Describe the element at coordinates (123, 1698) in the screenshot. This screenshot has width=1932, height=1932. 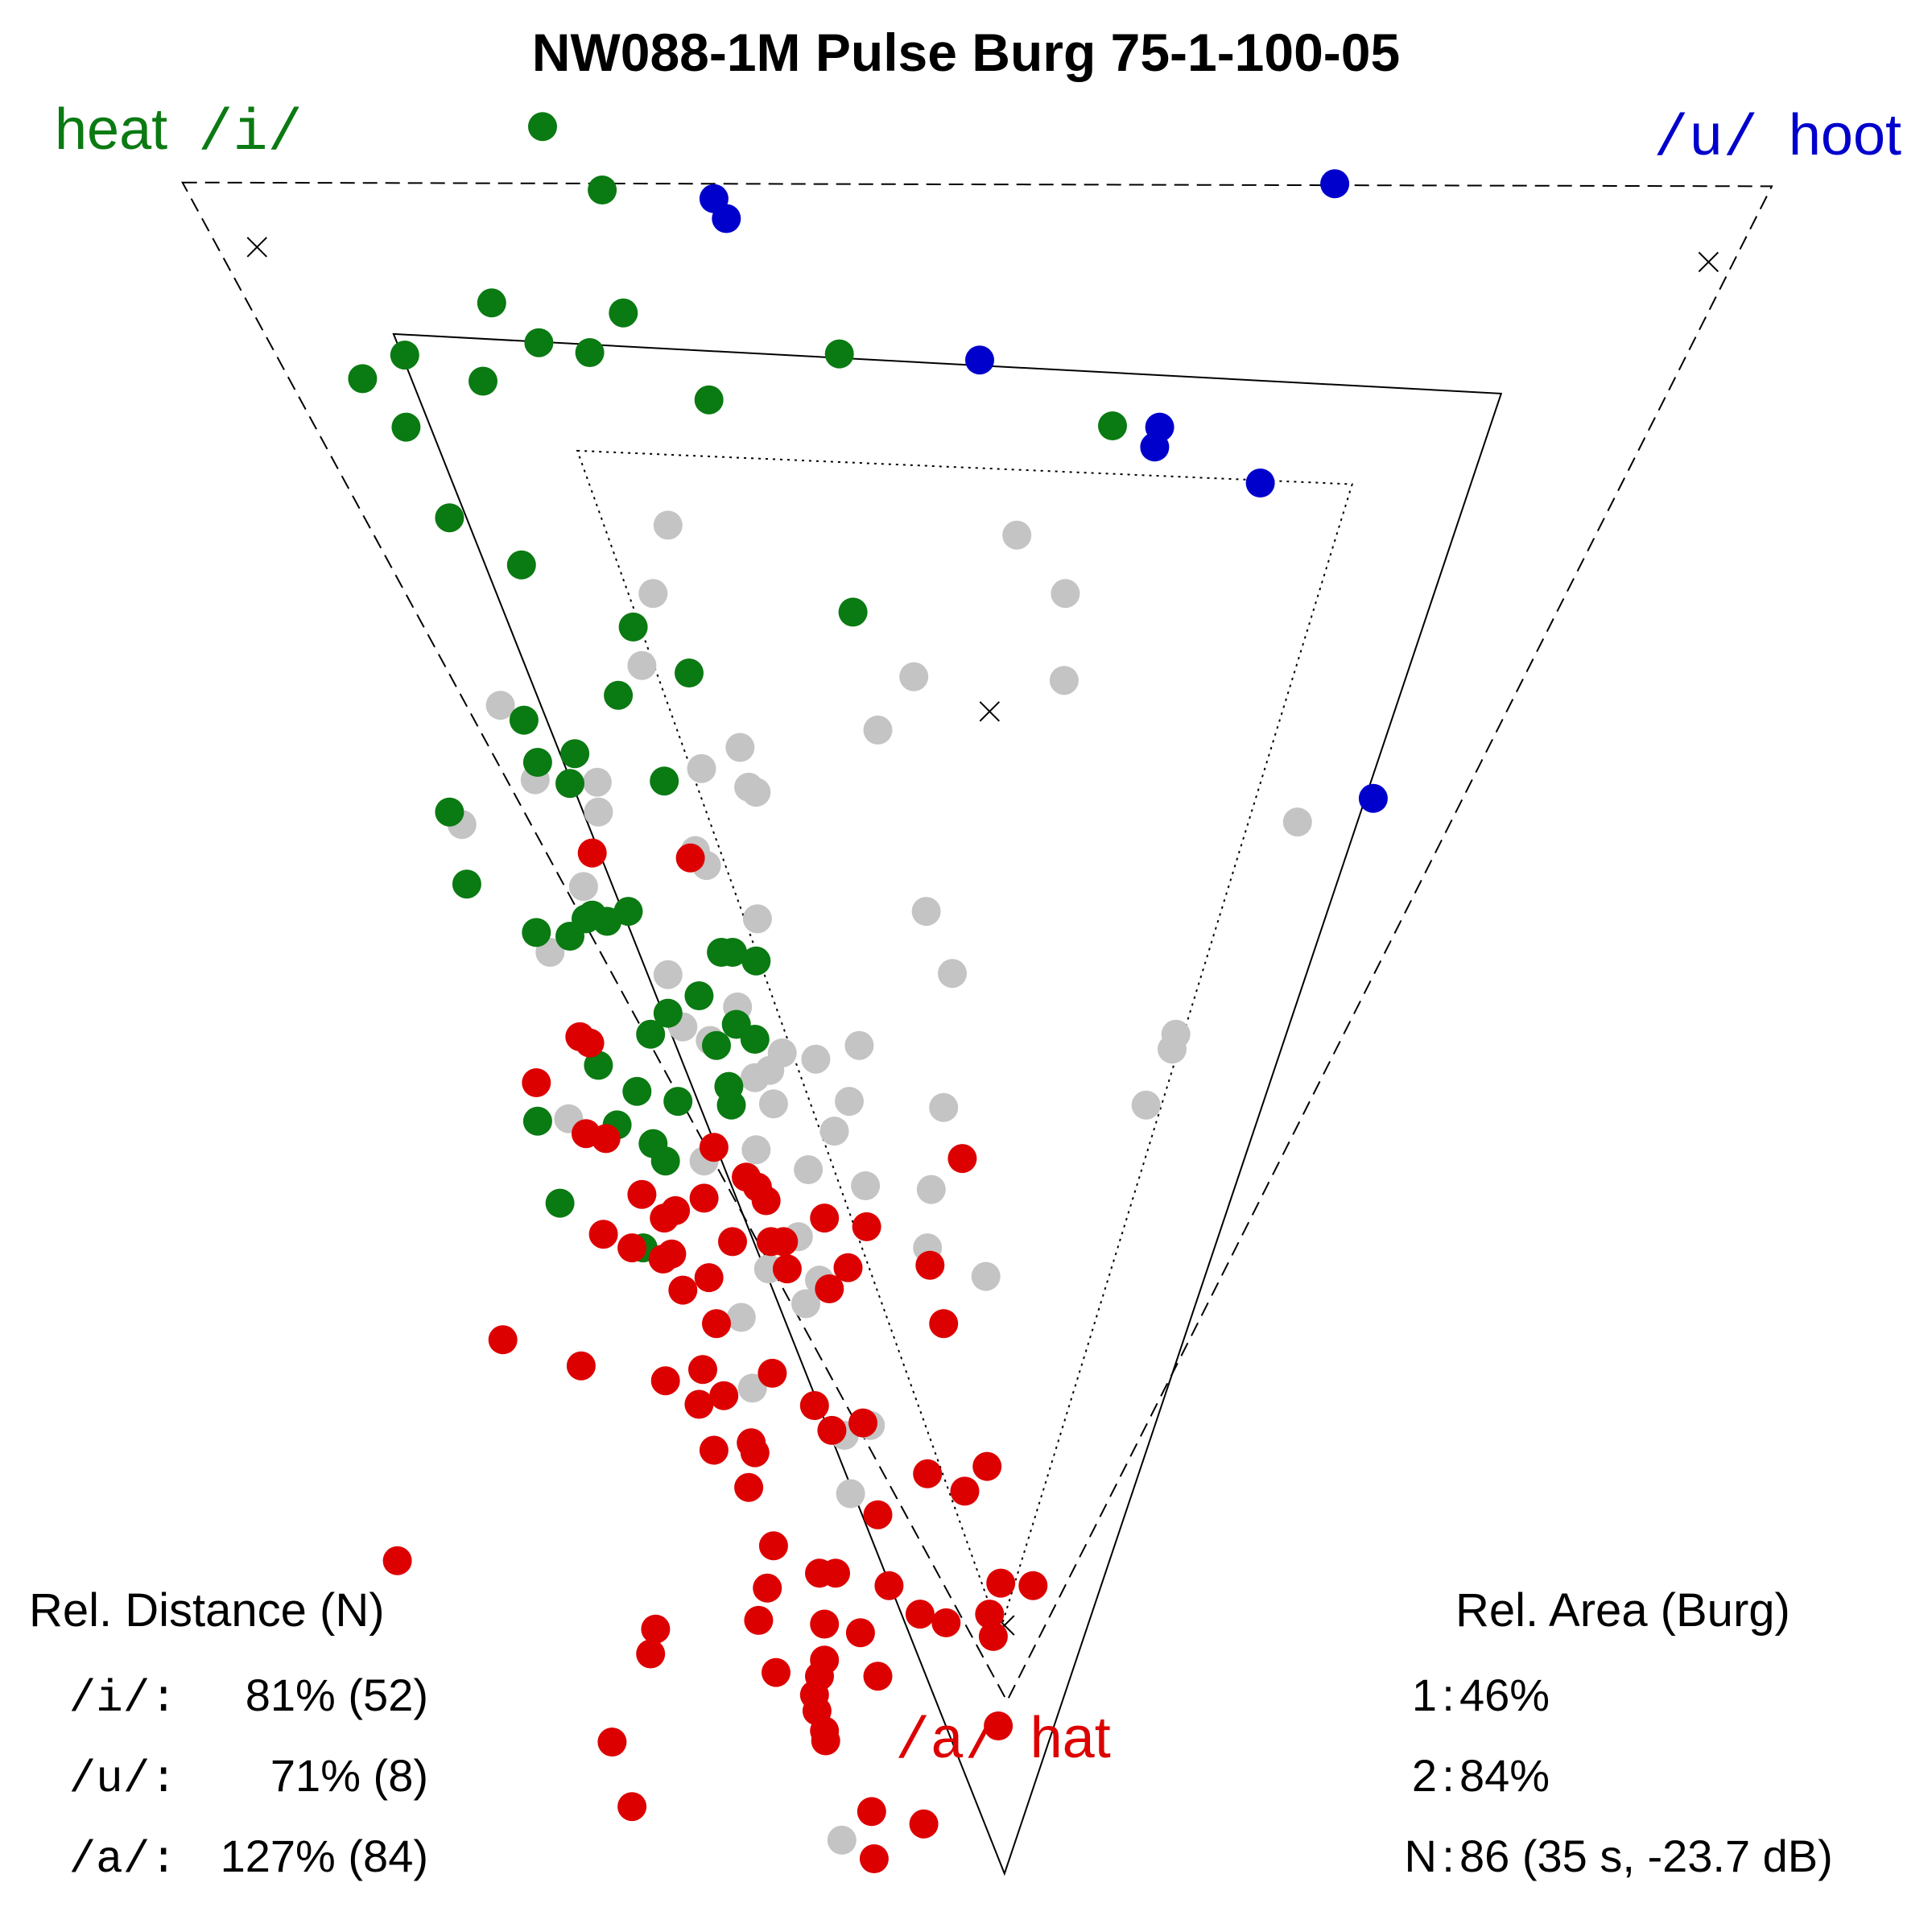
I see `rel-distance-label-i: /i/:` at that location.